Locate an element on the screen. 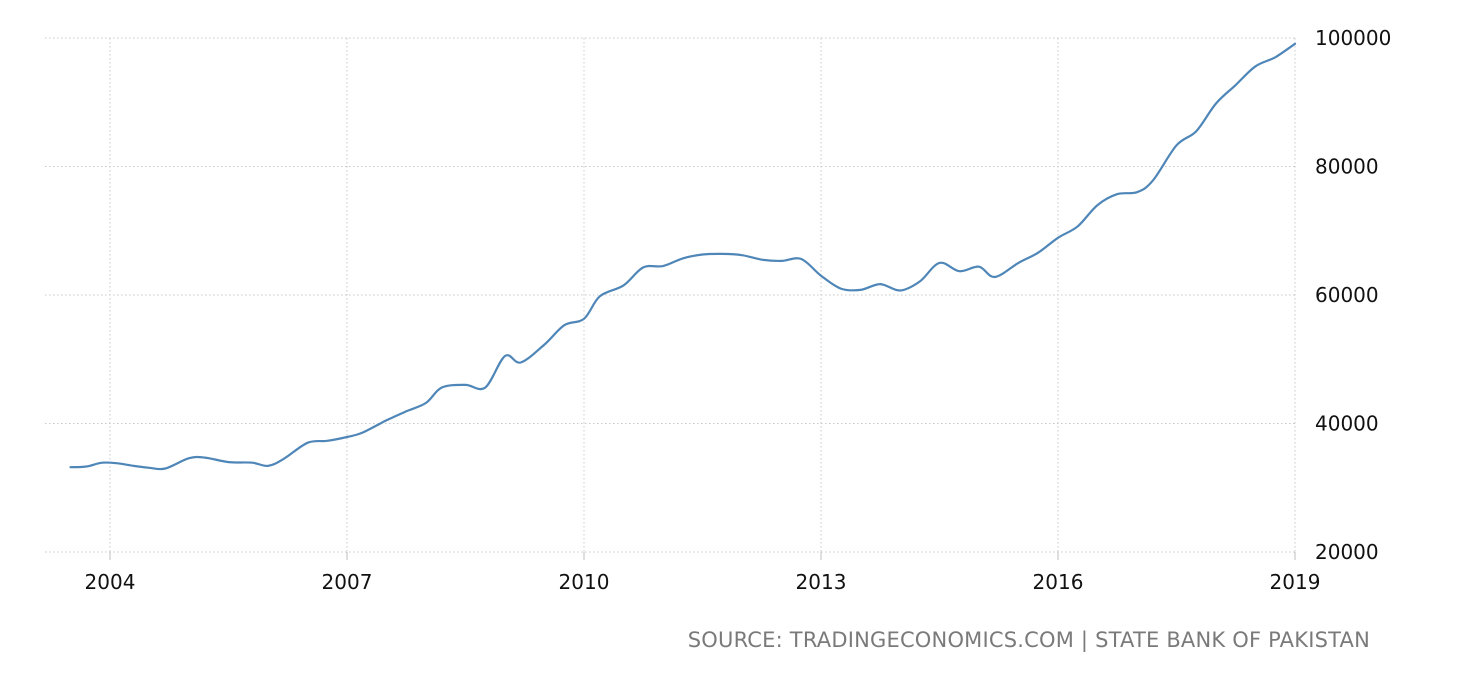 The height and width of the screenshot is (680, 1460). y-tick-label: 60000 is located at coordinates (1347, 295).